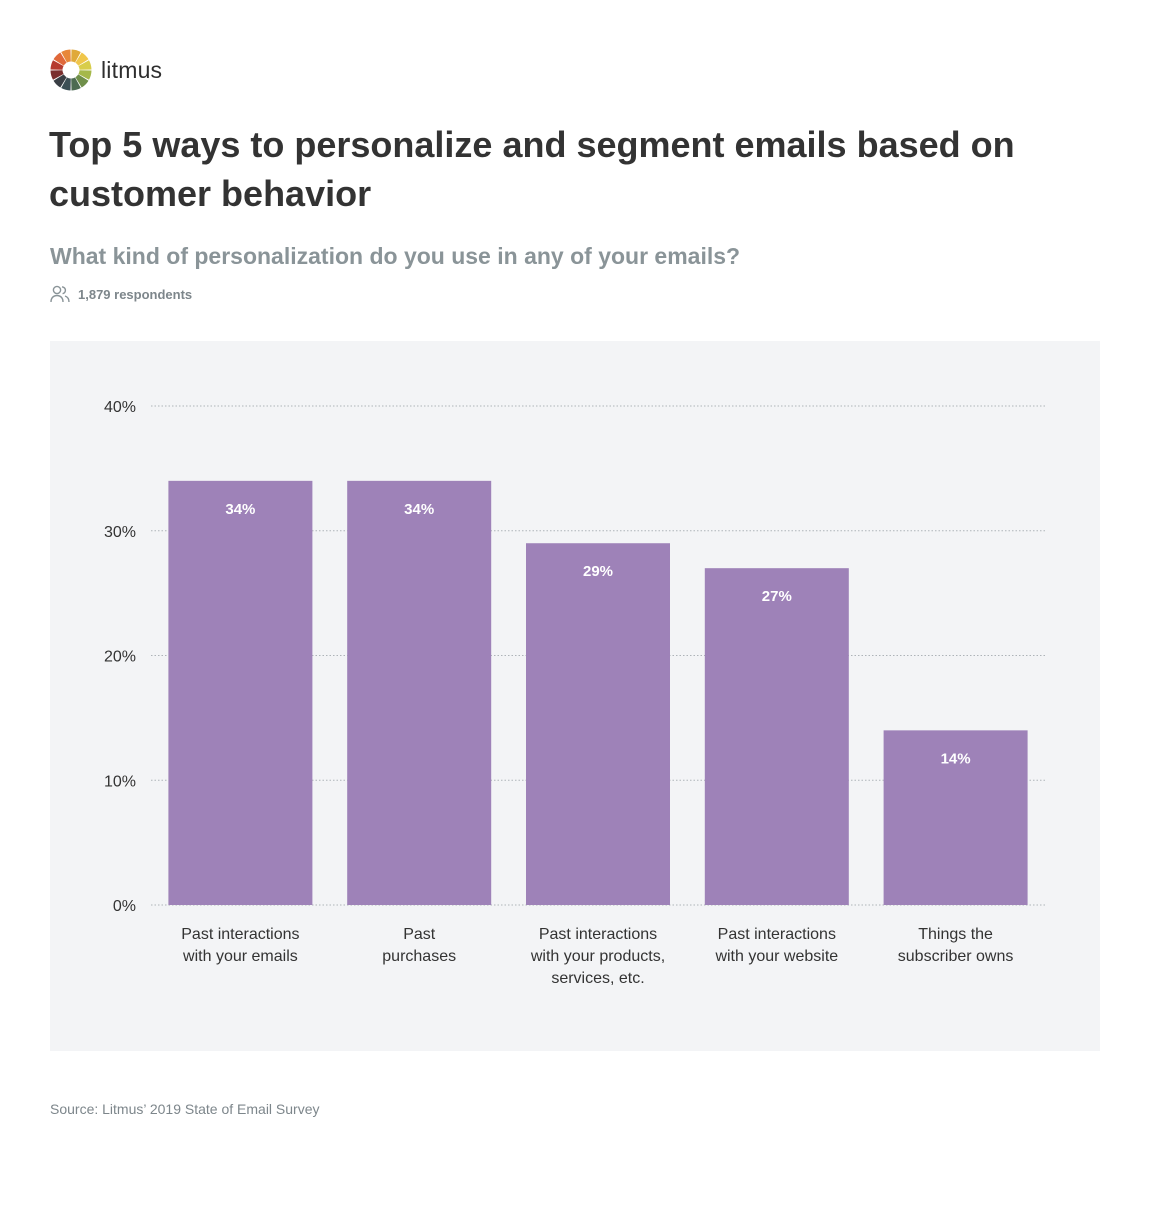 This screenshot has width=1150, height=1231. Describe the element at coordinates (120, 532) in the screenshot. I see `y-tick-label: 30%` at that location.